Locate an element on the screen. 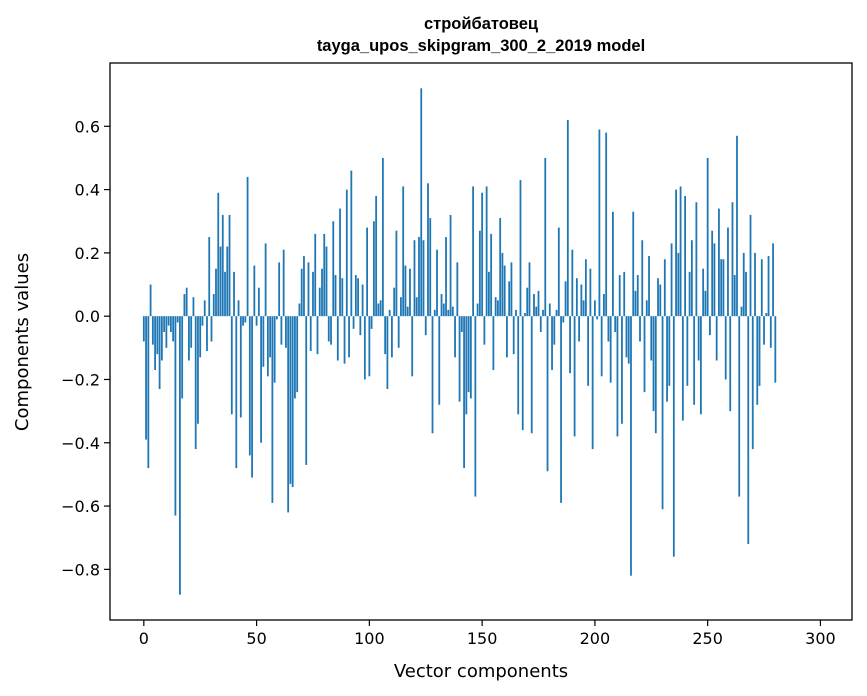 This screenshot has width=867, height=696. y-tick-label: 0.4 is located at coordinates (87, 190).